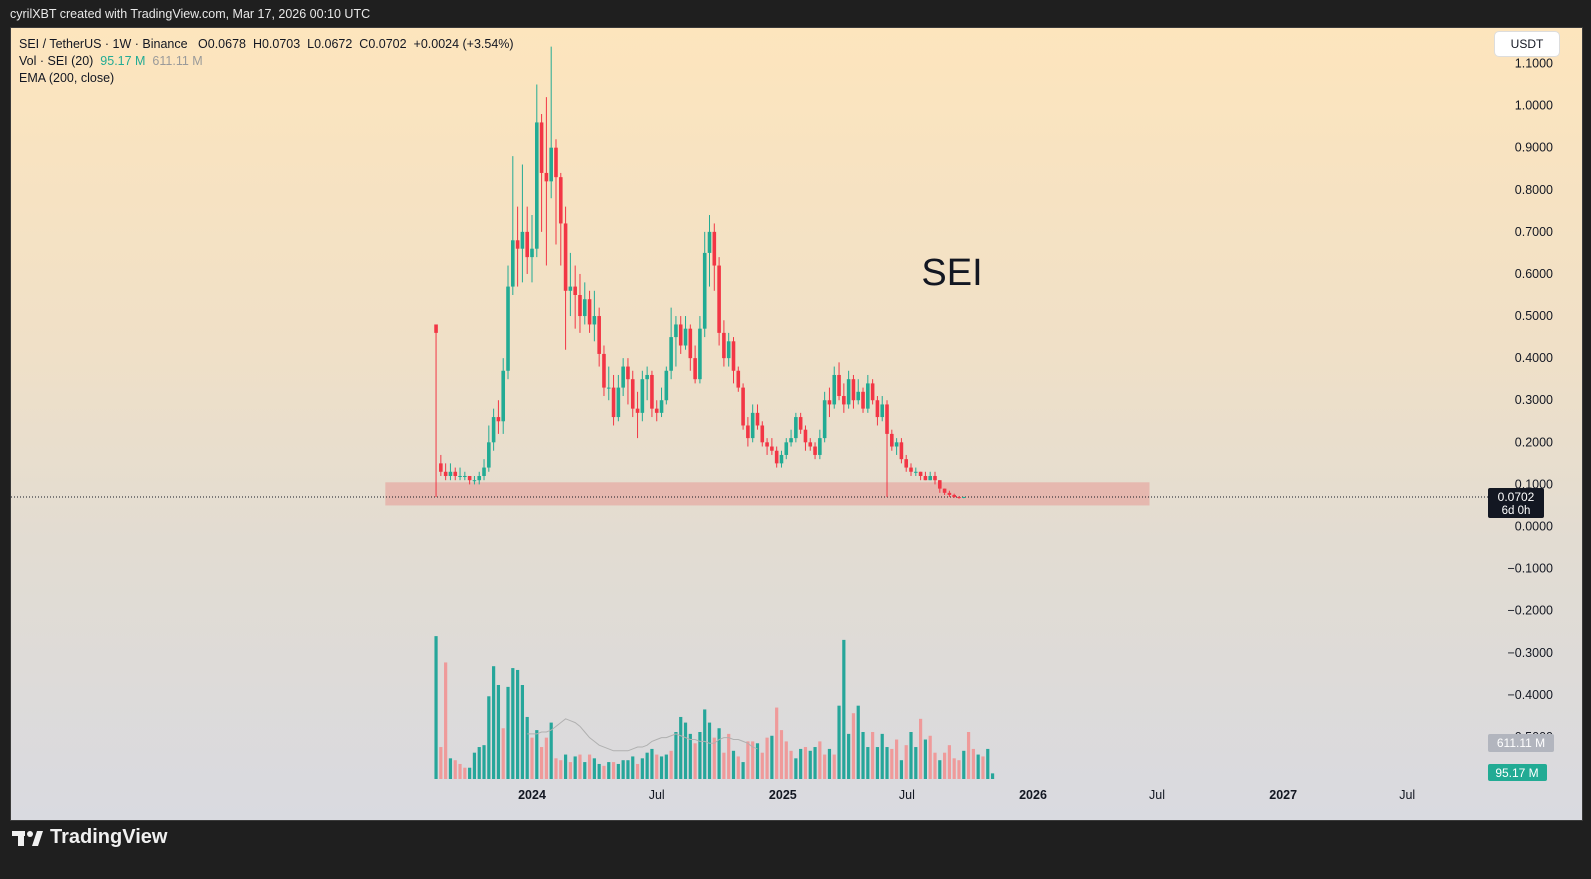 This screenshot has width=1591, height=879. What do you see at coordinates (1534, 527) in the screenshot?
I see `y-tick-label: 0.0000` at bounding box center [1534, 527].